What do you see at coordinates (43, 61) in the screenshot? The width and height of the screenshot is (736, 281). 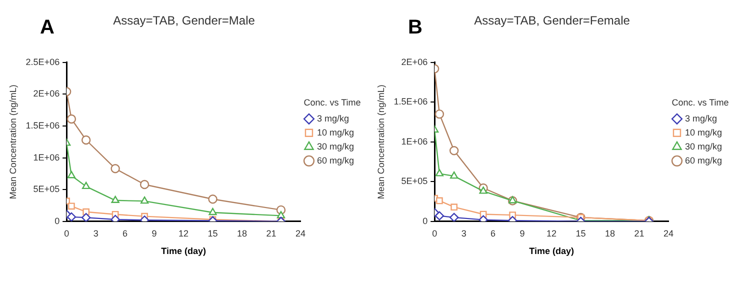 I see `y-tick-label: 2.5E+06` at bounding box center [43, 61].